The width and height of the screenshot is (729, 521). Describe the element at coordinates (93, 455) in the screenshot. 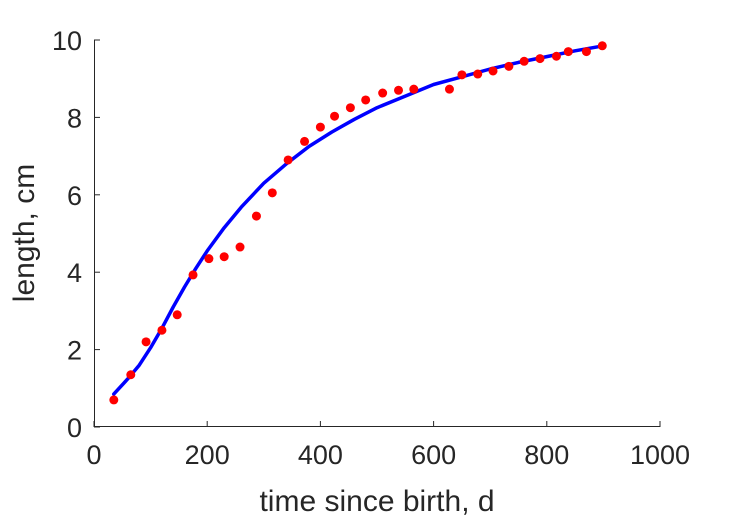

I see `x-tick-label: 0` at that location.